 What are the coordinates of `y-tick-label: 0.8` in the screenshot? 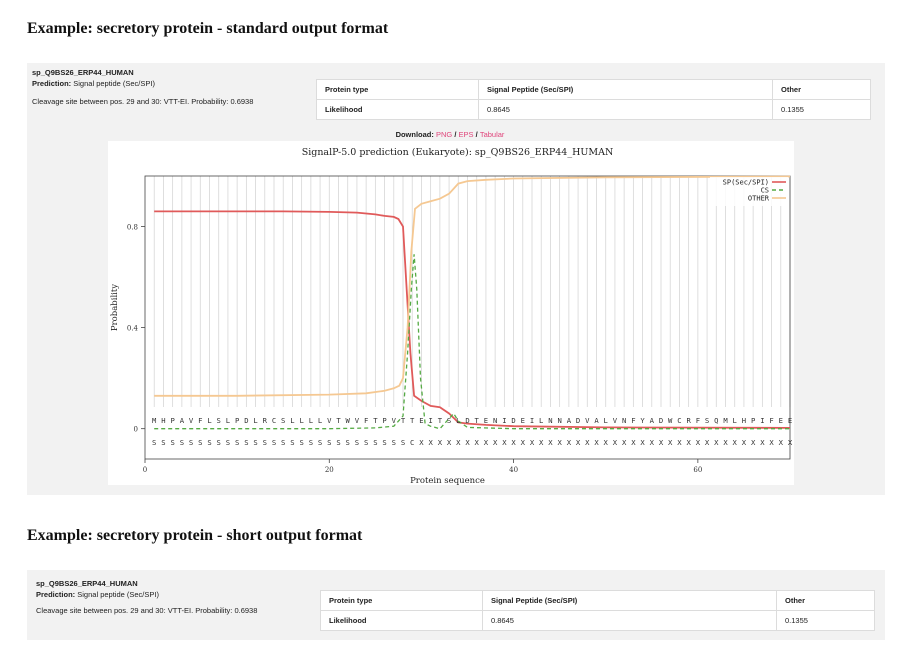 It's located at (132, 228).